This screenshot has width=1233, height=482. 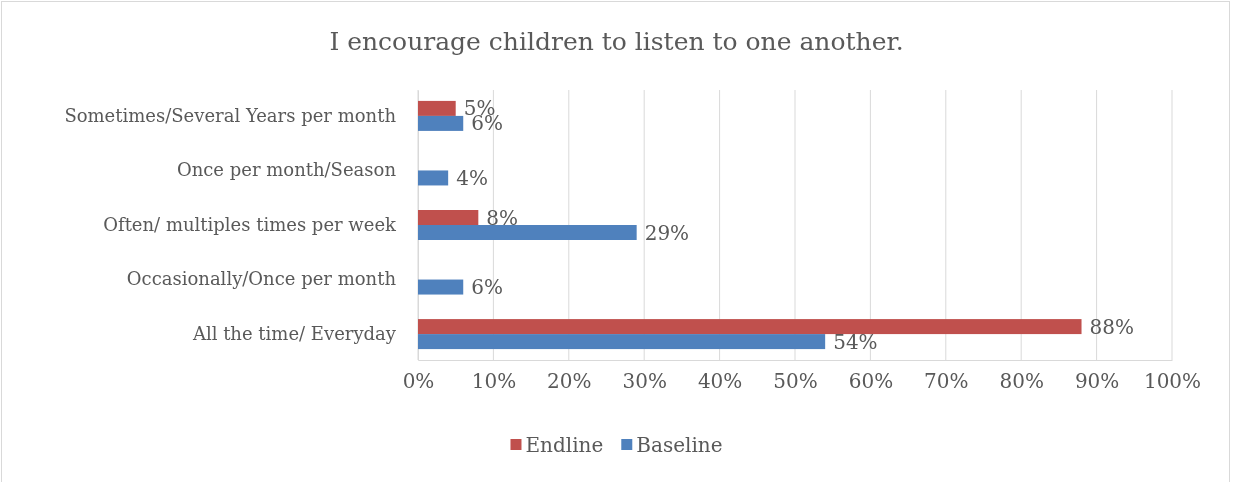 I want to click on legend-label: Baseline, so click(x=679, y=445).